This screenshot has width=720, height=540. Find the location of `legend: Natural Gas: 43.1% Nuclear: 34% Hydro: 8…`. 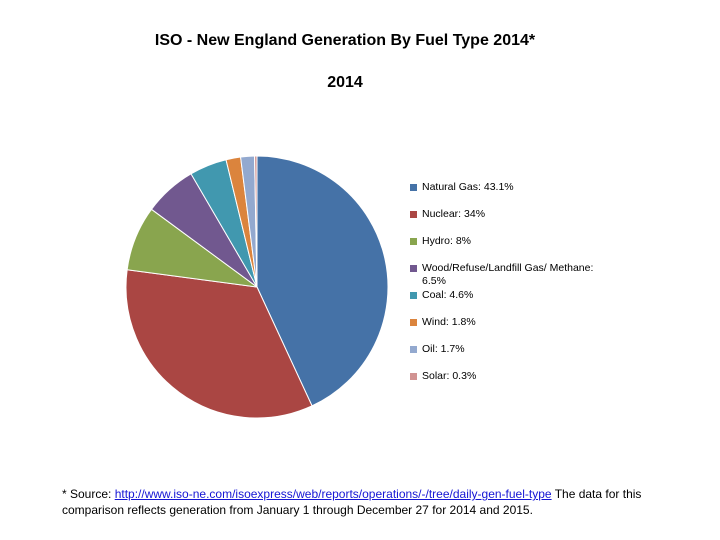

legend: Natural Gas: 43.1% Nuclear: 34% Hydro: 8… is located at coordinates (505, 289).